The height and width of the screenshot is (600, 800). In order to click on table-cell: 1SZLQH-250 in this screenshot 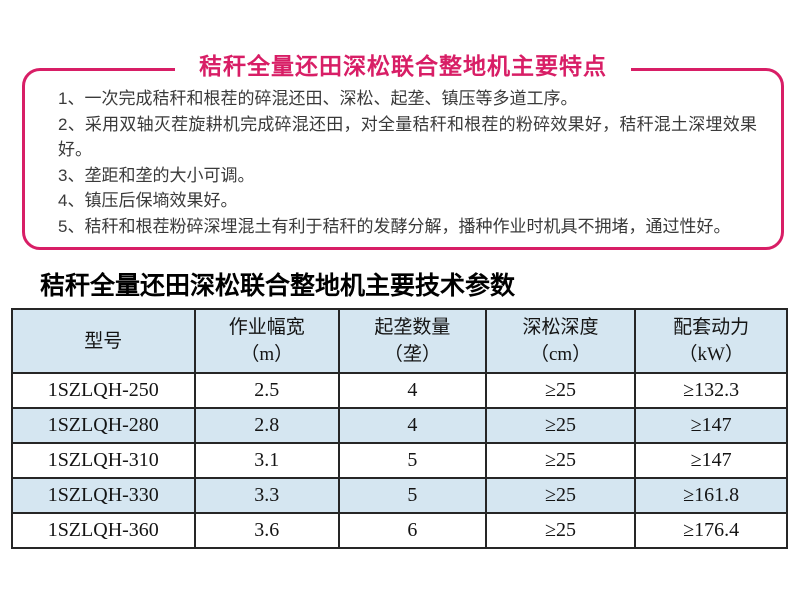, I will do `click(103, 390)`.